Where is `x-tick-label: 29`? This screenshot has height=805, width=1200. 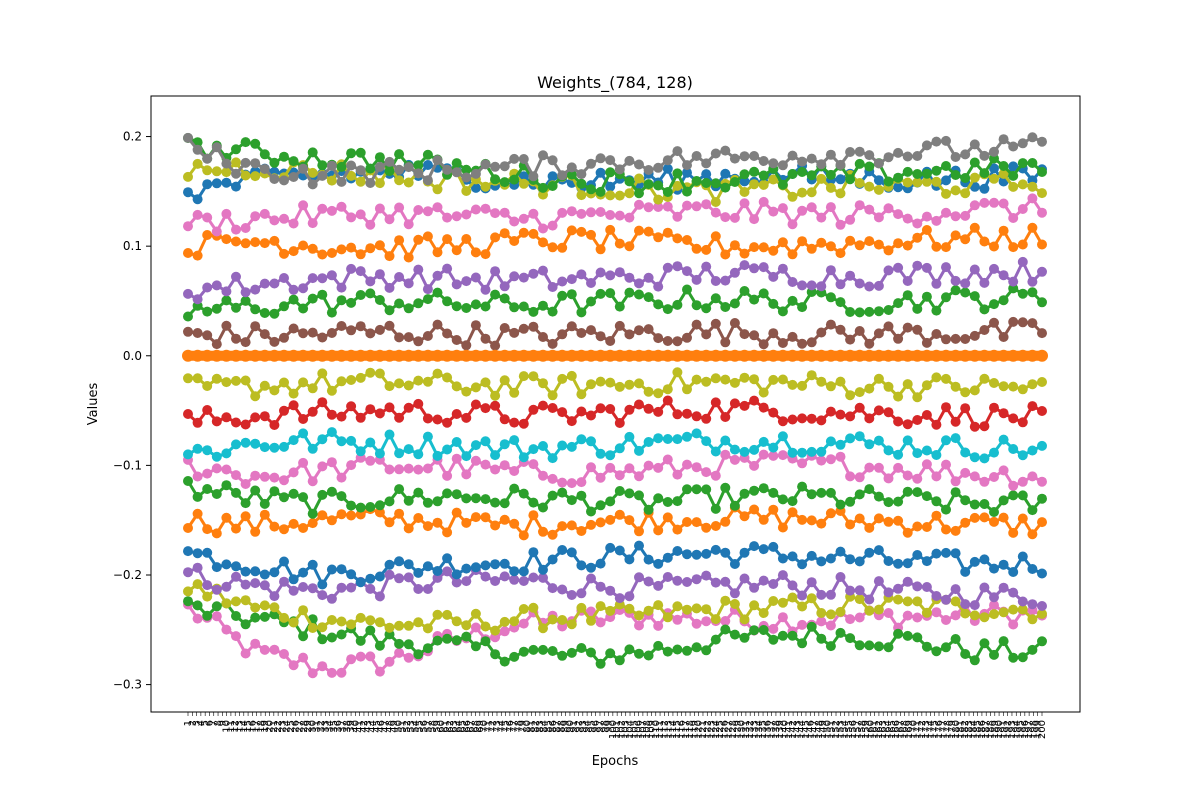 x-tick-label: 29 is located at coordinates (308, 726).